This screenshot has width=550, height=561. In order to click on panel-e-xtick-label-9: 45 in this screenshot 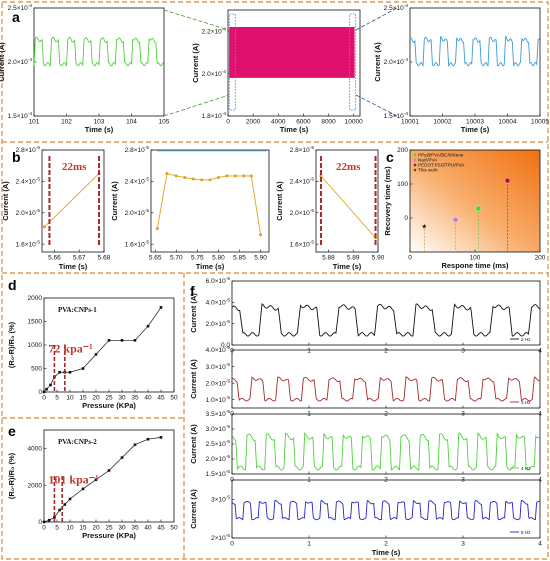, I will do `click(161, 528)`.